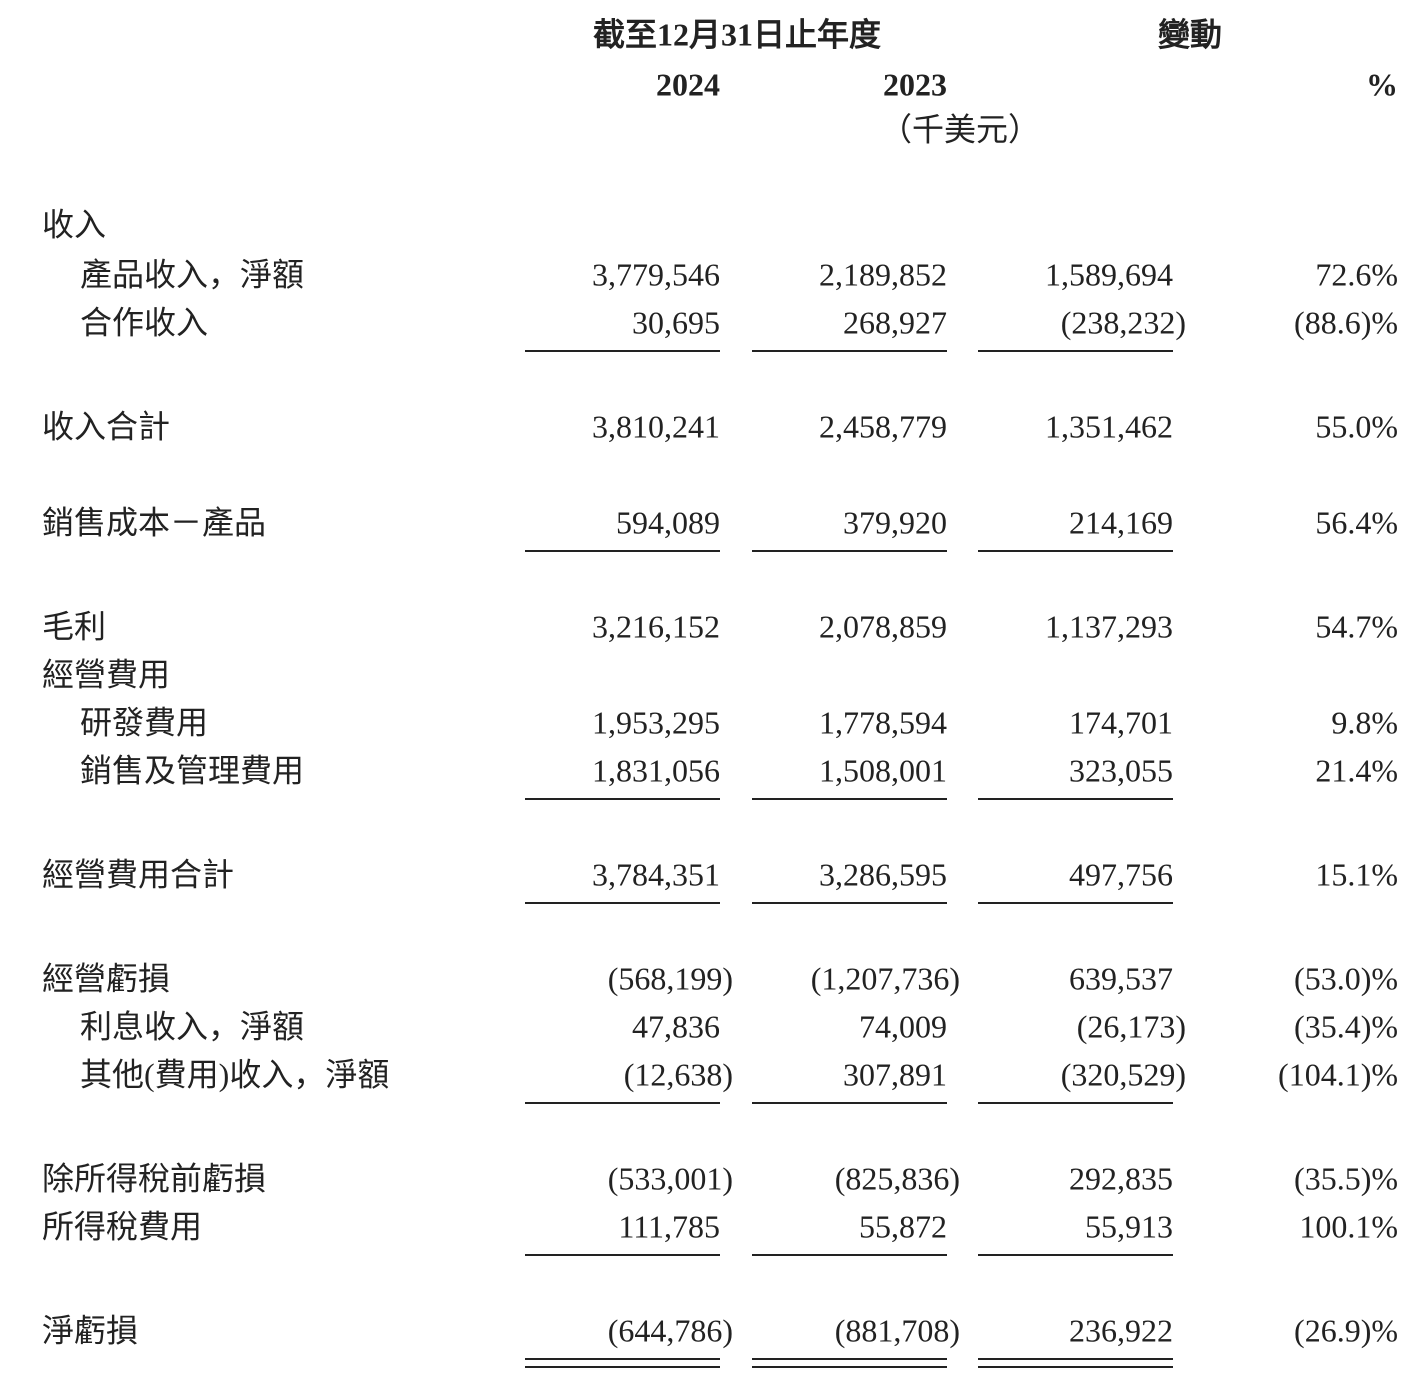  What do you see at coordinates (1382, 84) in the screenshot?
I see `percent-header: %` at bounding box center [1382, 84].